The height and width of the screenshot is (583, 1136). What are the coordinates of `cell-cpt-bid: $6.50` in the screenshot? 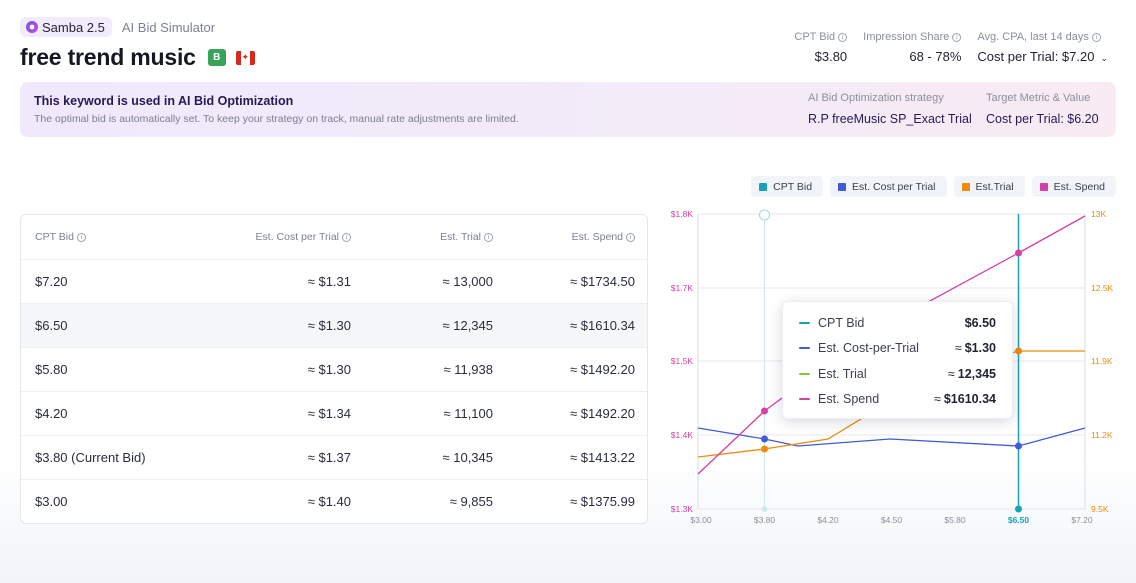 It's located at (51, 325).